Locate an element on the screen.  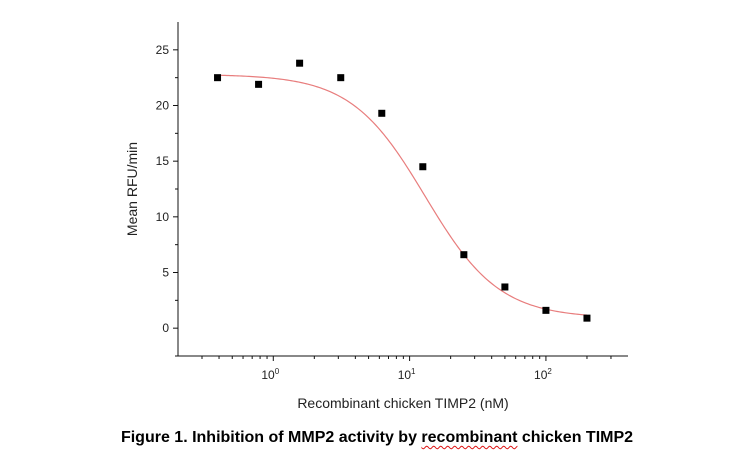
x-ticks: 10⁰ 10¹ 10² is located at coordinates (406, 369).